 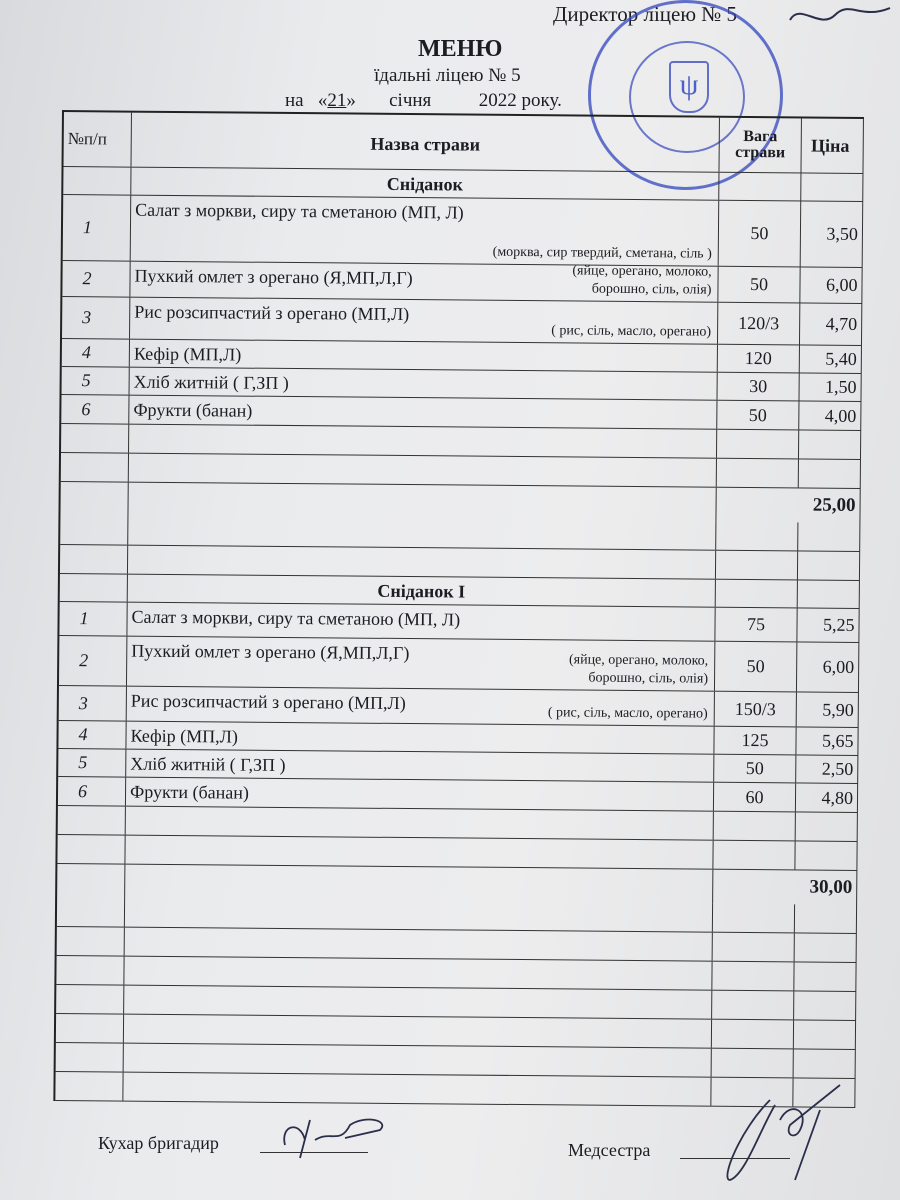 What do you see at coordinates (827, 741) in the screenshot?
I see `dish-price: 5,65` at bounding box center [827, 741].